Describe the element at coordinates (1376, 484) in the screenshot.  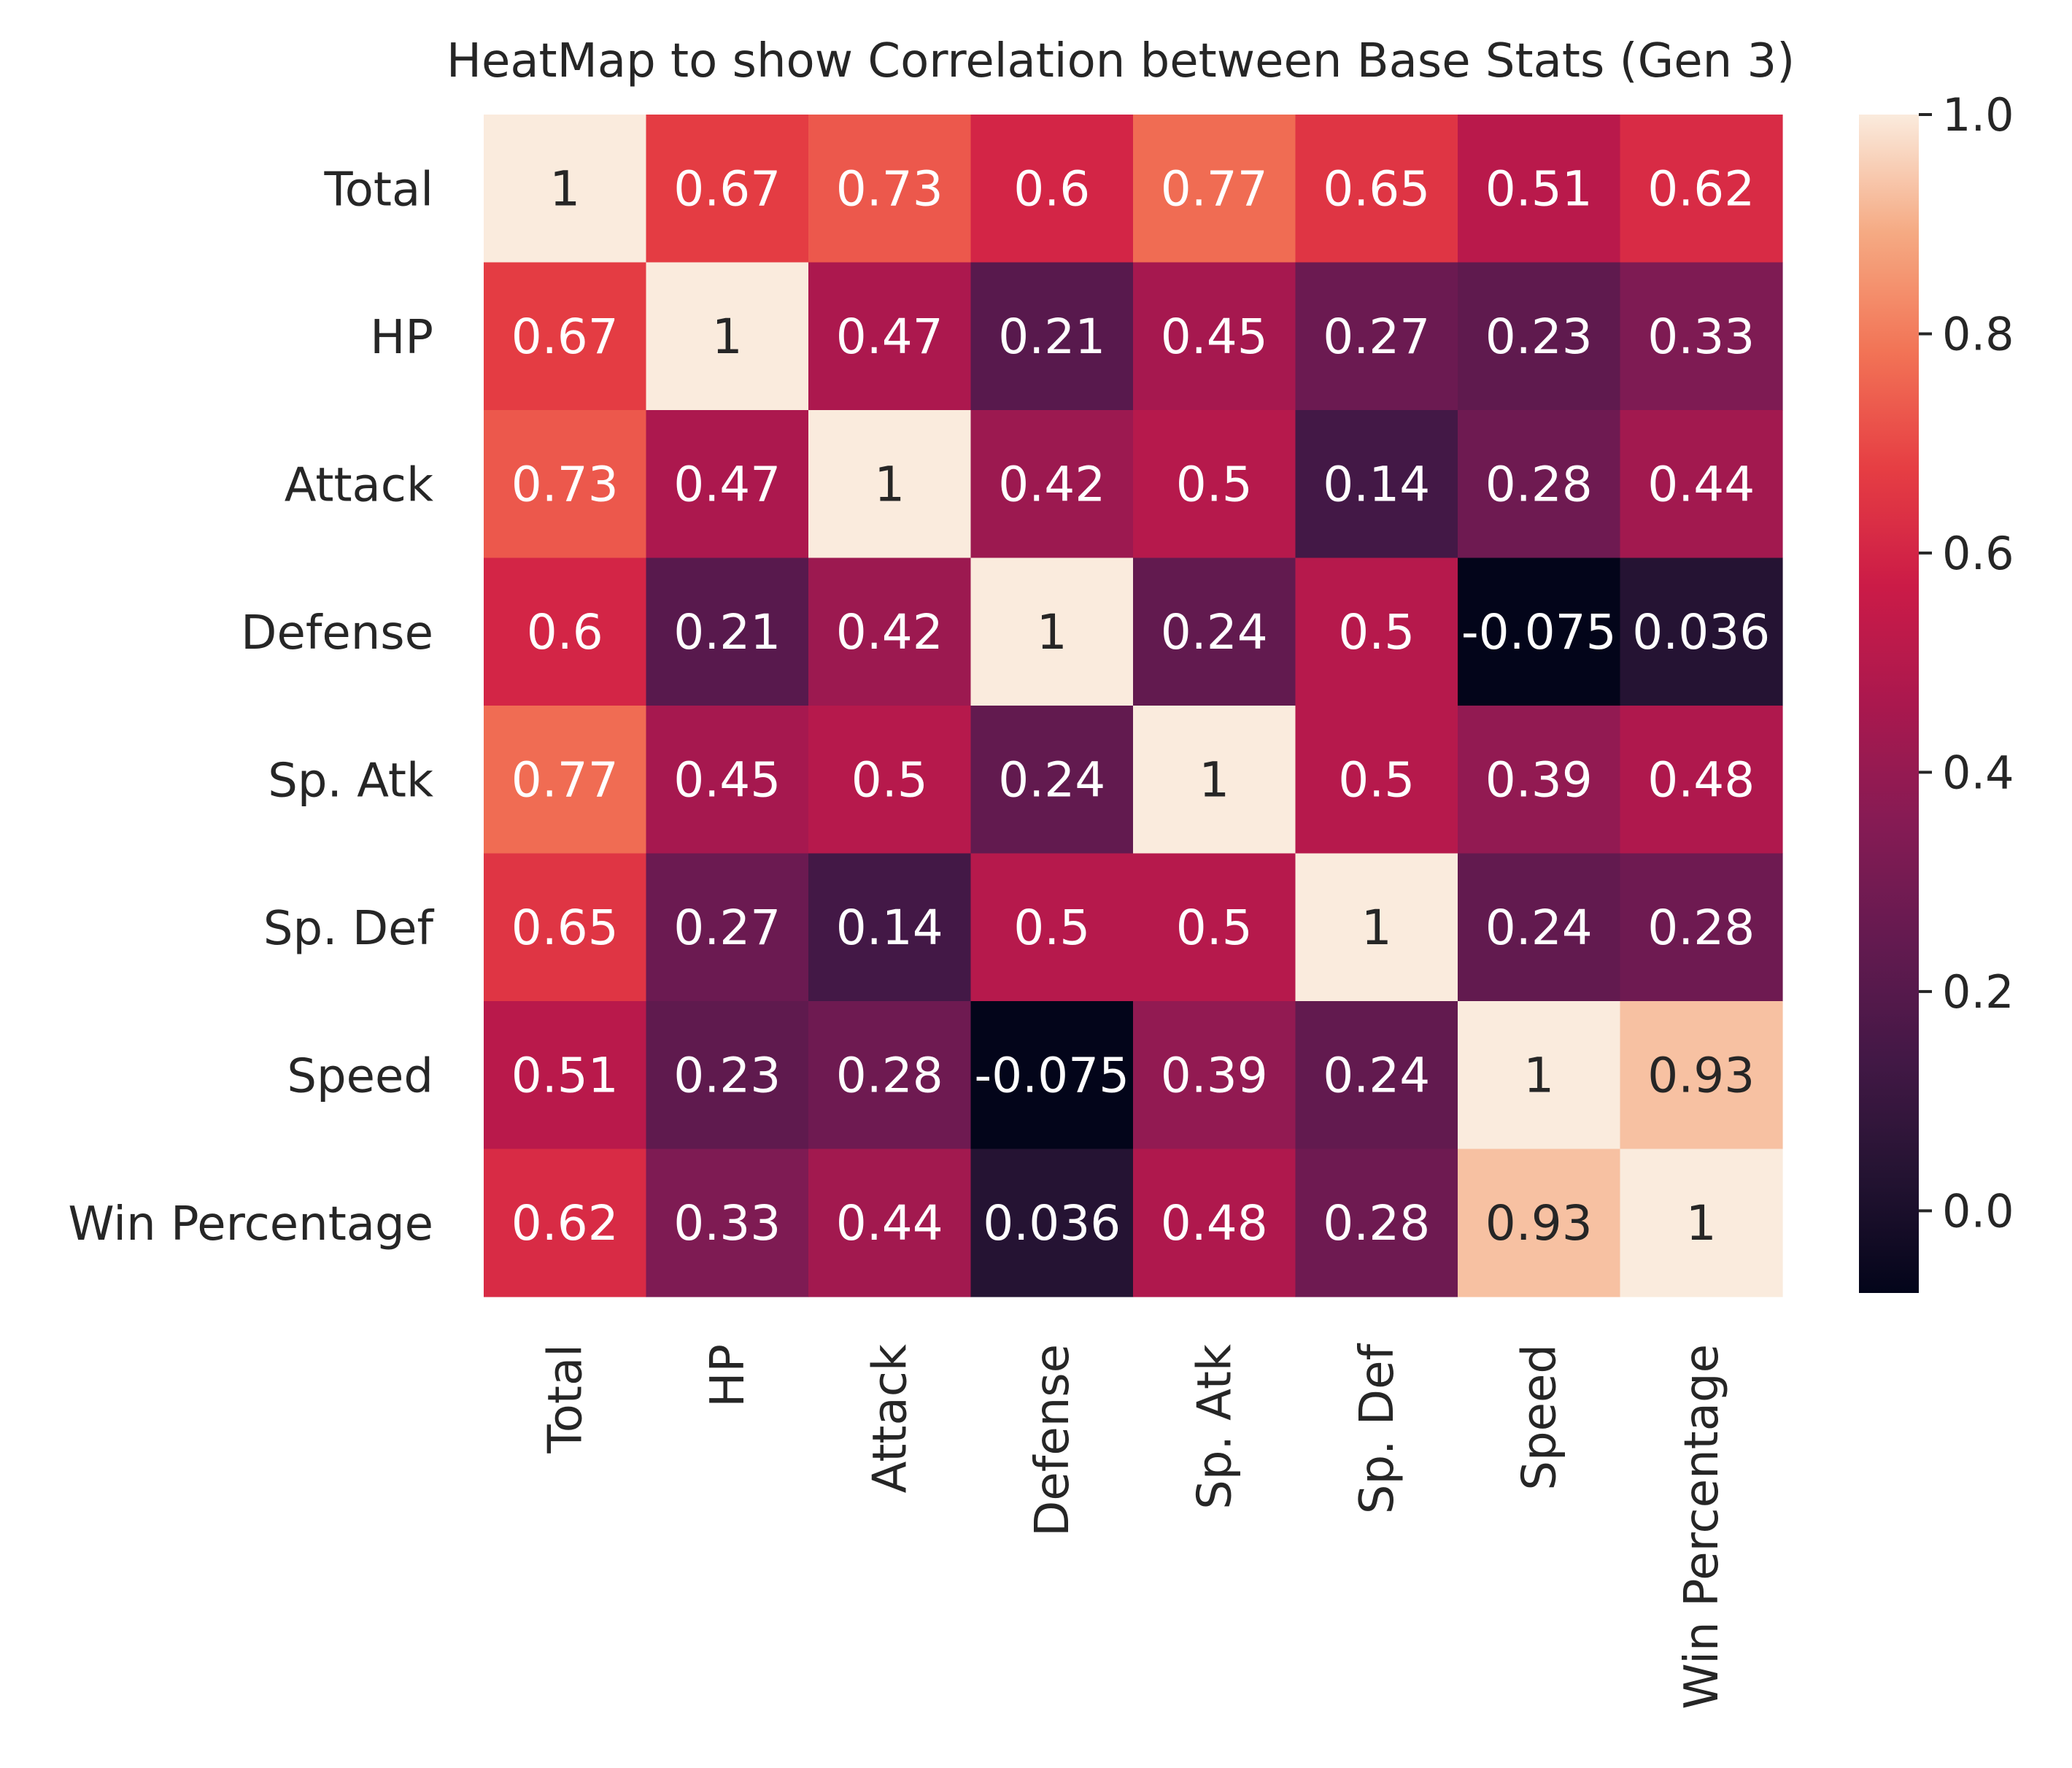
I see `cell-value-label: 0.14` at that location.